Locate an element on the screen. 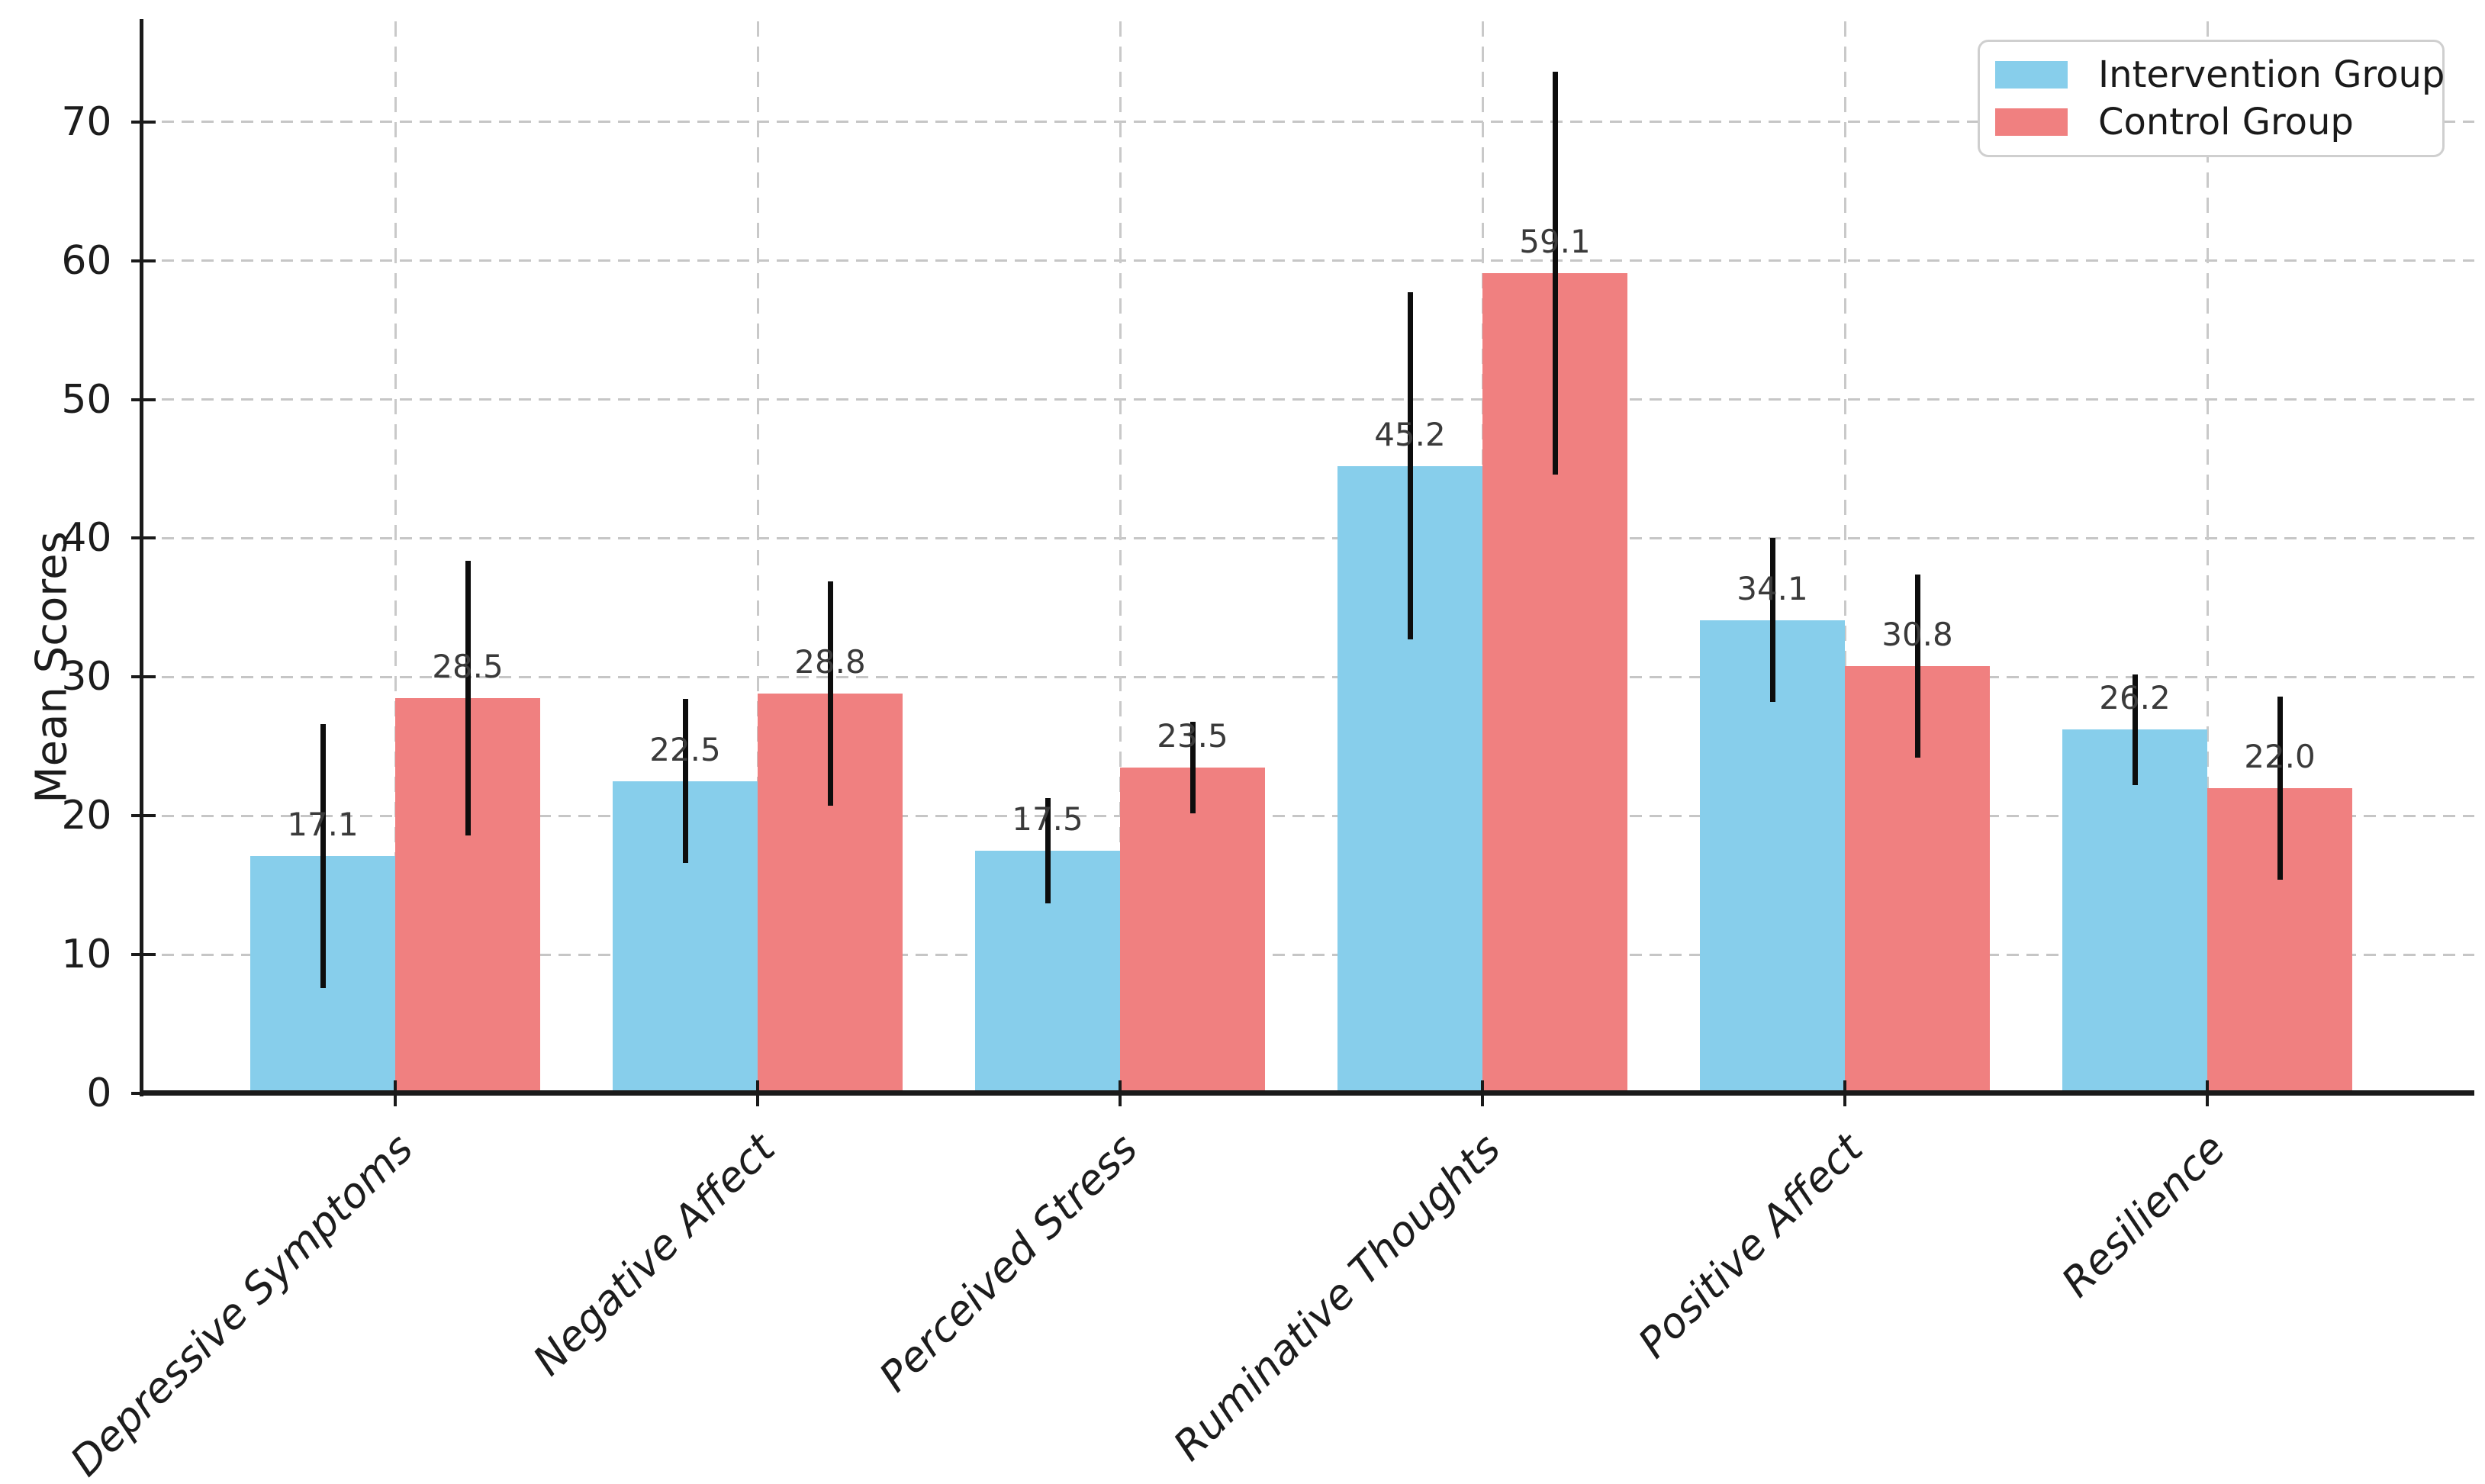  y-tick-label-60: 60 is located at coordinates (86, 260).